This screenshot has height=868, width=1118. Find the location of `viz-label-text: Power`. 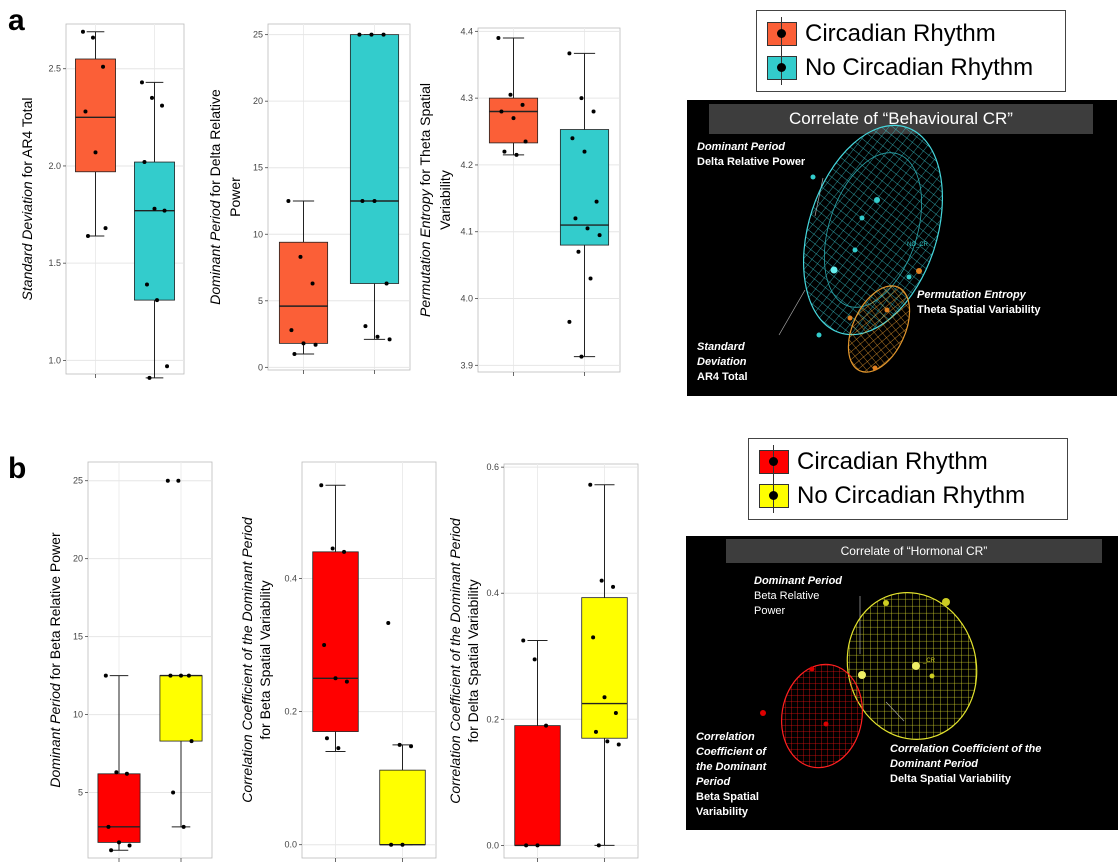

viz-label-text: Power is located at coordinates (770, 611).